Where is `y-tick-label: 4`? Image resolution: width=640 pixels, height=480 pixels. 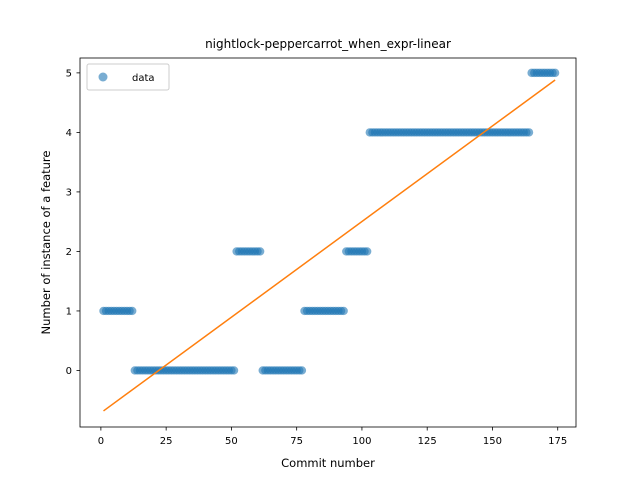
y-tick-label: 4 is located at coordinates (69, 133).